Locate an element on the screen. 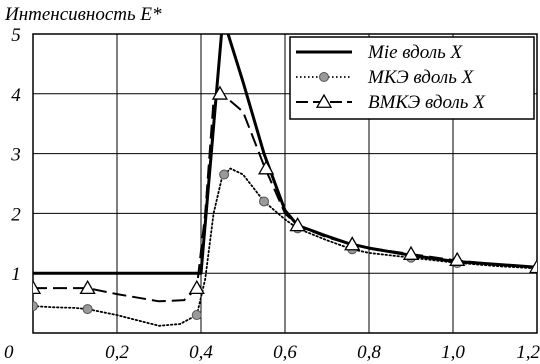 The image size is (540, 364). x-tick-label: 1,2 is located at coordinates (528, 352).